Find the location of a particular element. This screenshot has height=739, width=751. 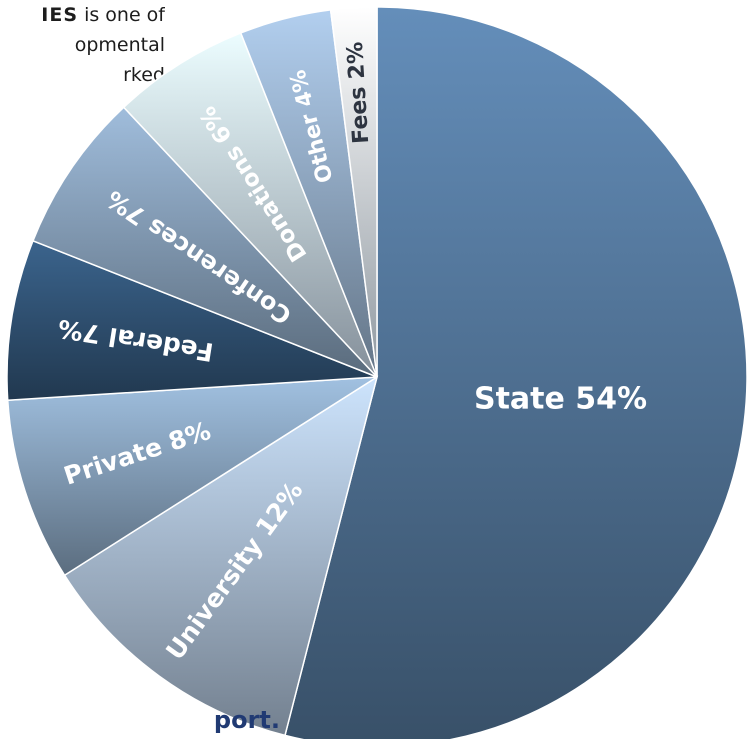

pie-slice-private is located at coordinates (192, 476).